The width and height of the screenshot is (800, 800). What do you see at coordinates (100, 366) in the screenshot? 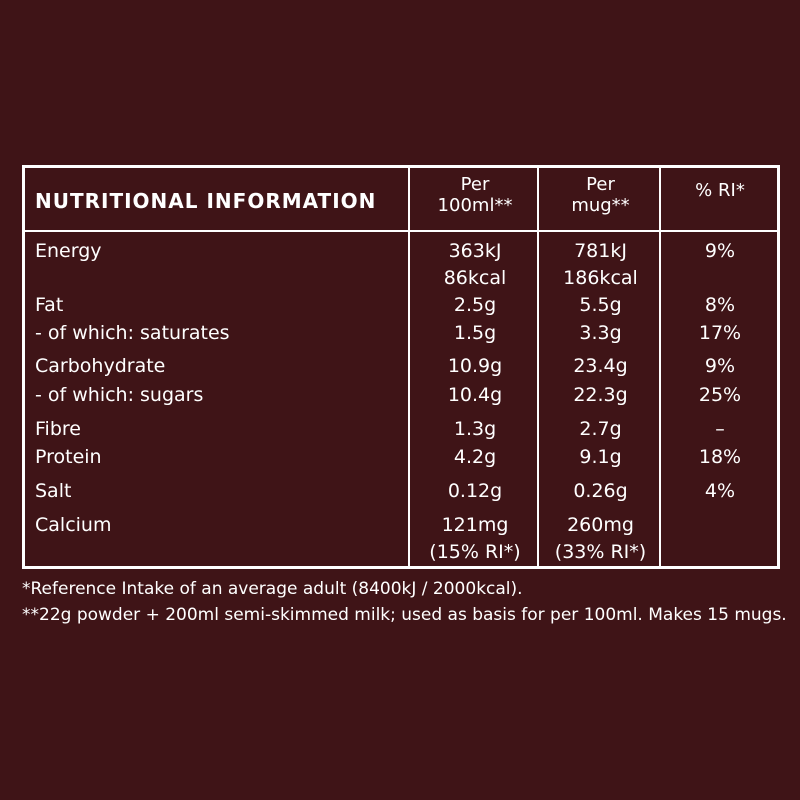
I see `row-label-carbohydrate: Carbohydrate` at bounding box center [100, 366].